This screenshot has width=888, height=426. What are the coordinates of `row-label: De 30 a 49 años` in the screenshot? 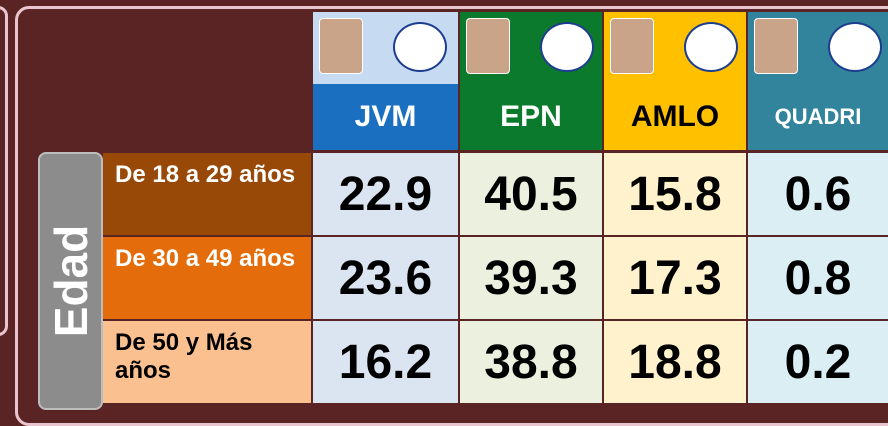 It's located at (207, 278).